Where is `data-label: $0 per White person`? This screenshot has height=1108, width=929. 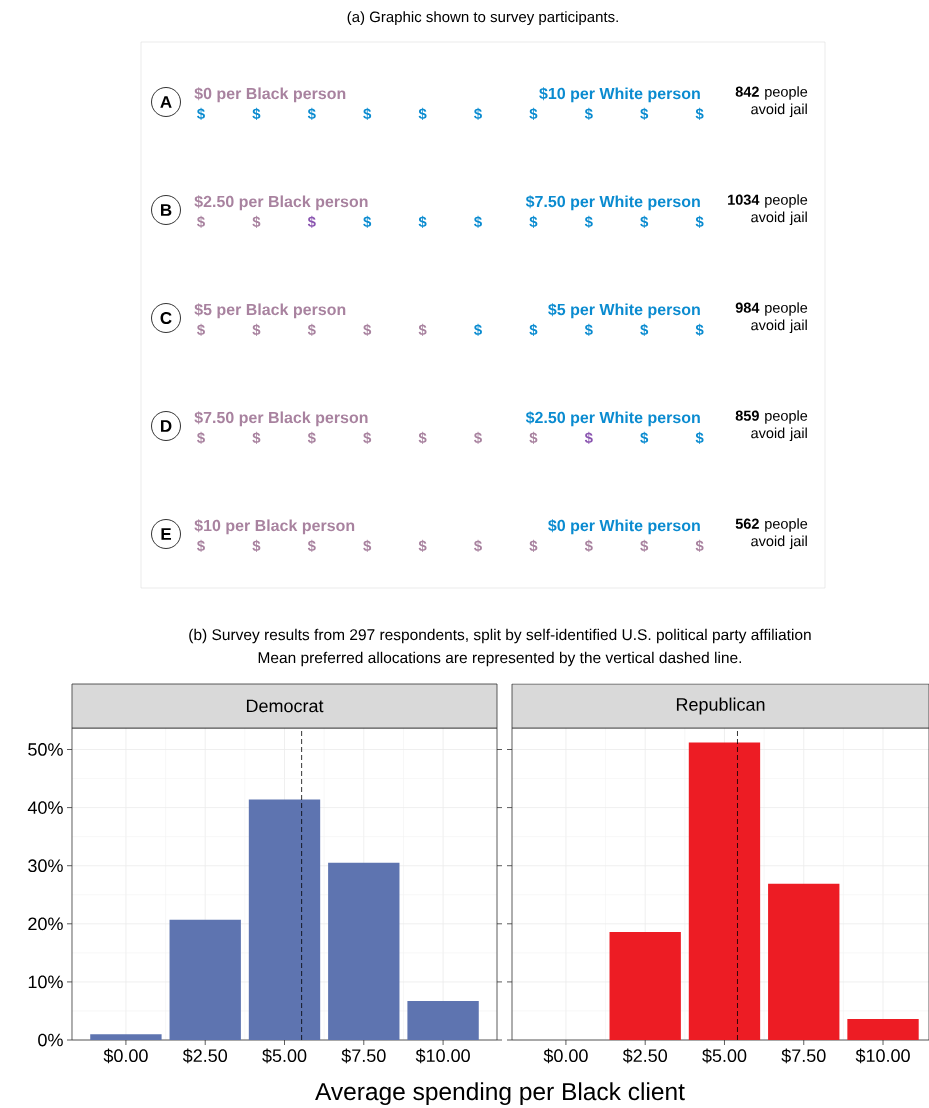 data-label: $0 per White person is located at coordinates (624, 527).